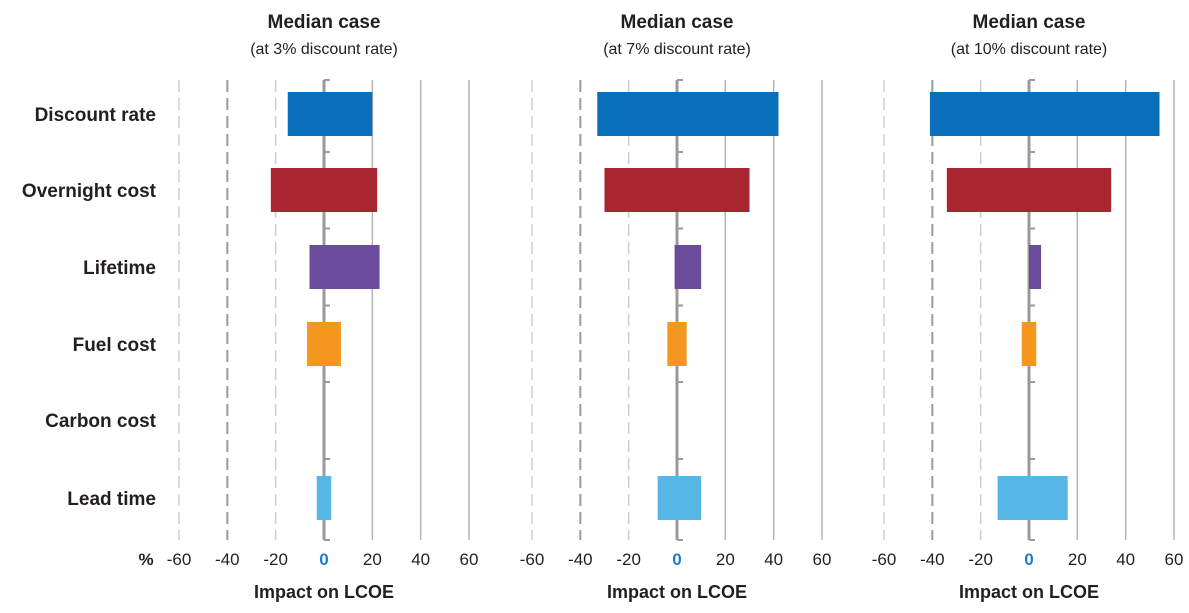  What do you see at coordinates (145, 559) in the screenshot?
I see `unit-label: %` at bounding box center [145, 559].